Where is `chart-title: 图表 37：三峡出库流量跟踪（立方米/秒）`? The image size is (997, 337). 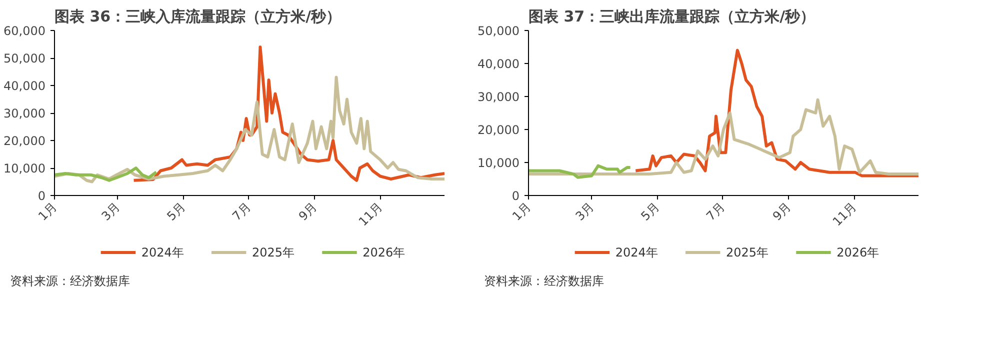 chart-title: 图表 37：三峡出库流量跟踪（立方米/秒） is located at coordinates (672, 17).